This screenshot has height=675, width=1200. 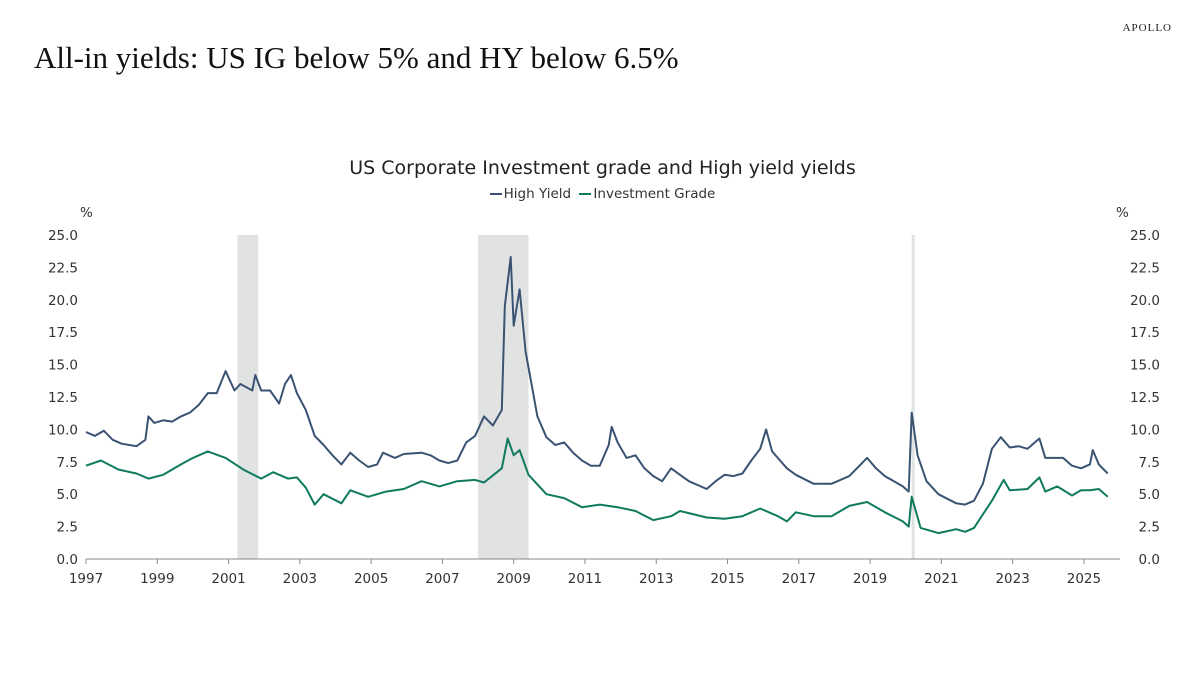 I want to click on x-tick-label: 2009, so click(x=514, y=579).